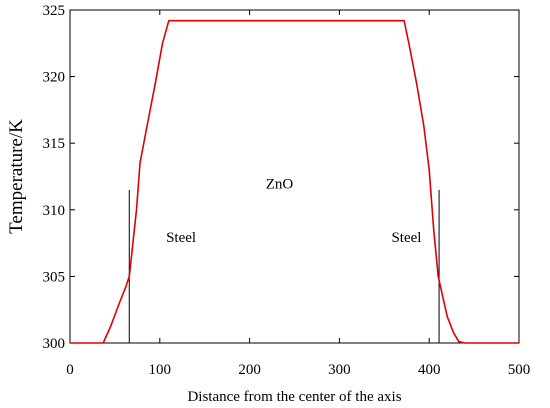 This screenshot has width=550, height=408. Describe the element at coordinates (16, 176) in the screenshot. I see `y-axis-label: Temperature/K` at that location.